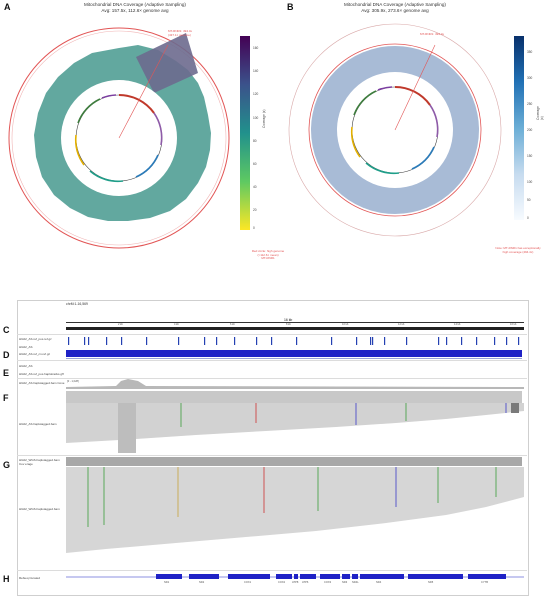  What do you see at coordinates (77, 304) in the screenshot?
I see `igv-locus: chrM:1-16,569` at bounding box center [77, 304].